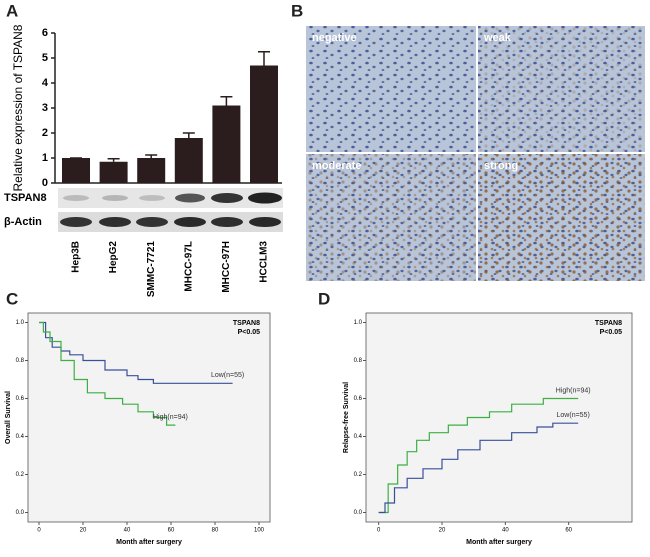  Describe the element at coordinates (170, 210) in the screenshot. I see `western-blot` at that location.